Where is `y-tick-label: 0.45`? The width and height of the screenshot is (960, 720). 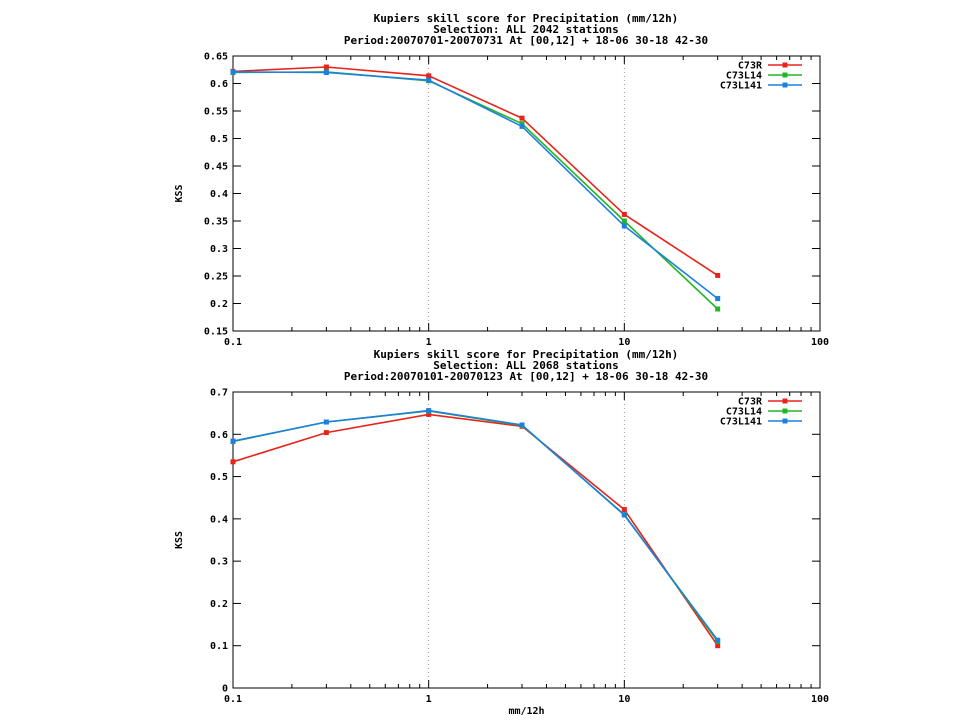
y-tick-label: 0.45 is located at coordinates (216, 167).